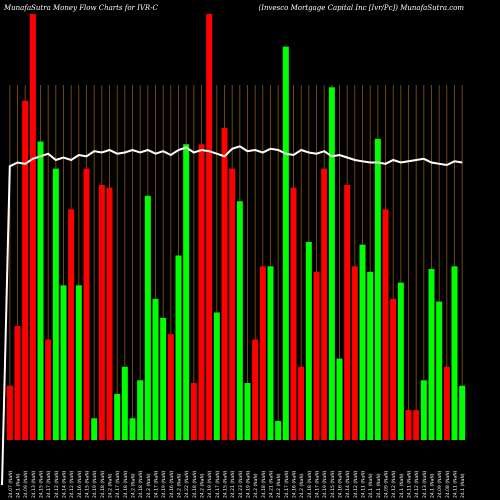  Describe the element at coordinates (364, 484) in the screenshot. I see `x-tick-label: 24.11 (NaN)` at that location.